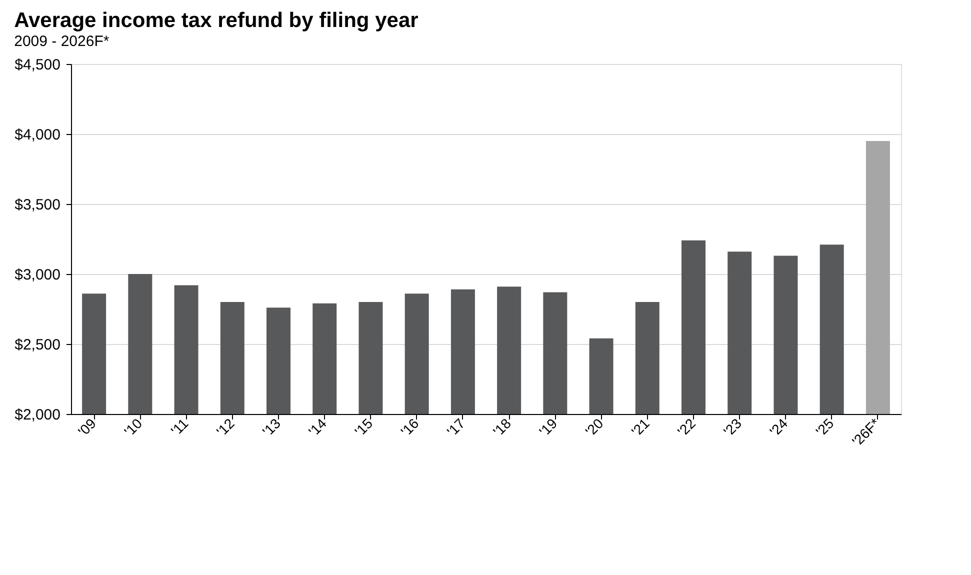 Image resolution: width=971 pixels, height=575 pixels. What do you see at coordinates (410, 427) in the screenshot?
I see `x-tick-label: '16` at bounding box center [410, 427].